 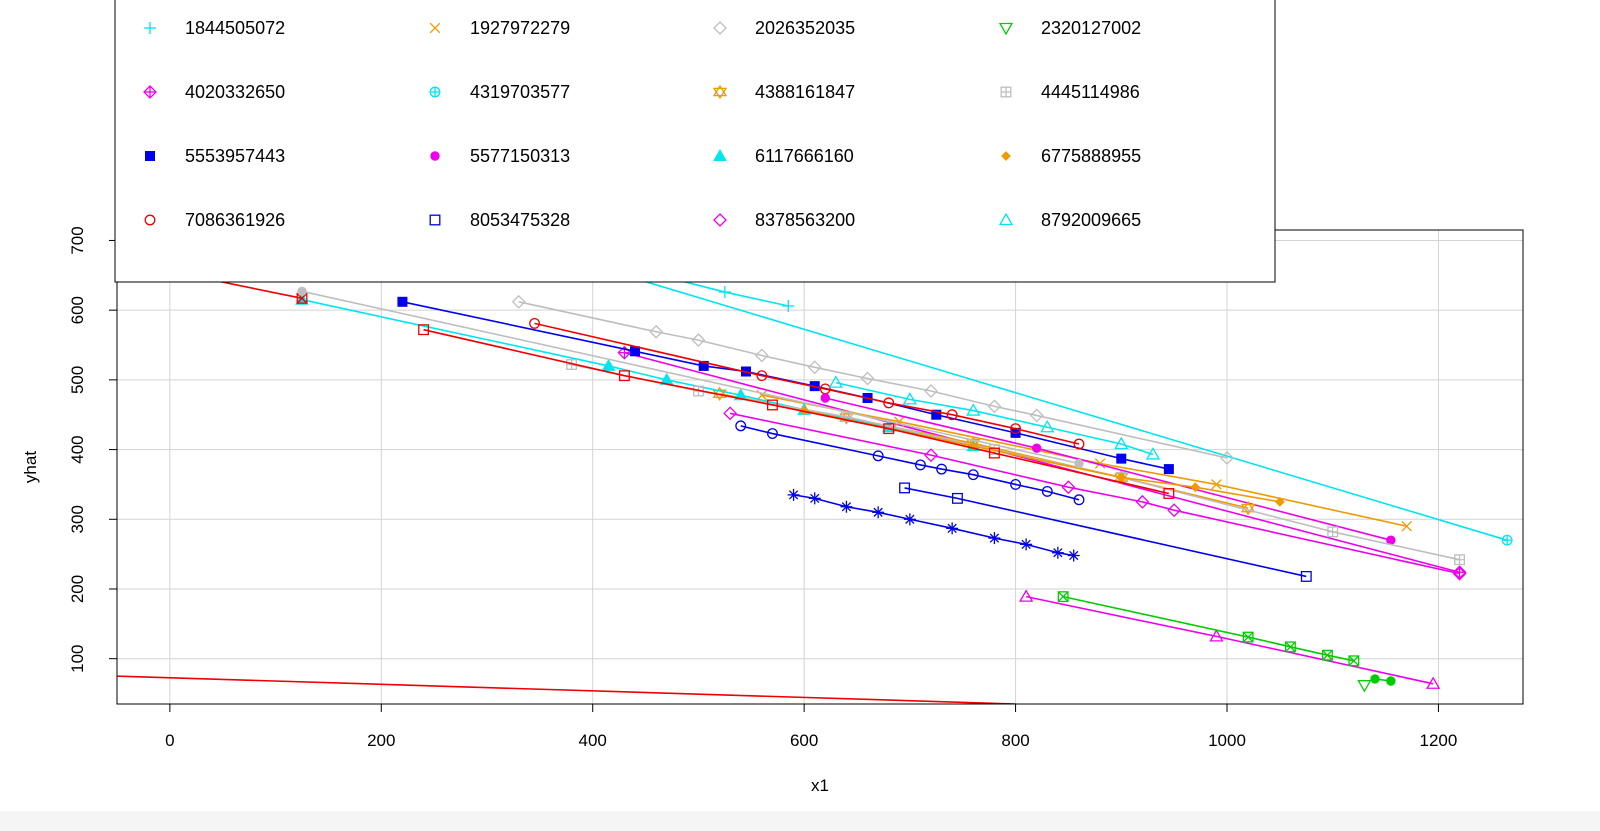 I want to click on legend-label: 8792009665, so click(x=1091, y=220).